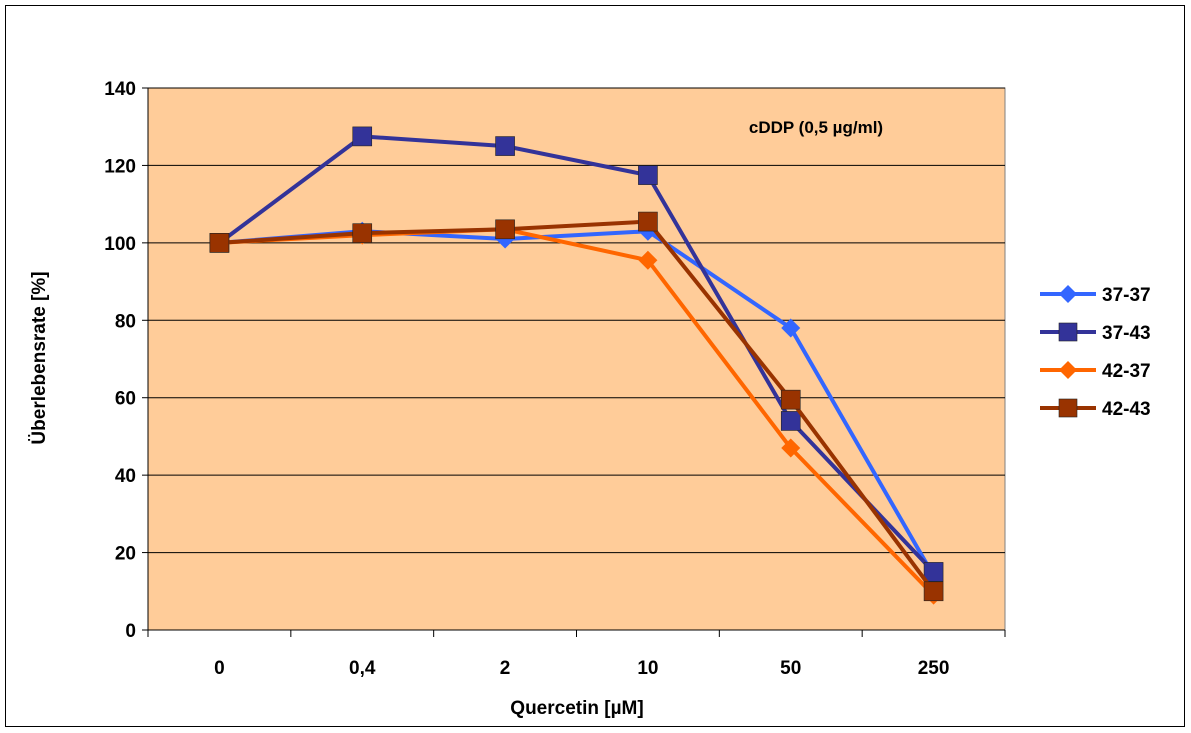  Describe the element at coordinates (120, 89) in the screenshot. I see `y-tick-label: 140` at that location.